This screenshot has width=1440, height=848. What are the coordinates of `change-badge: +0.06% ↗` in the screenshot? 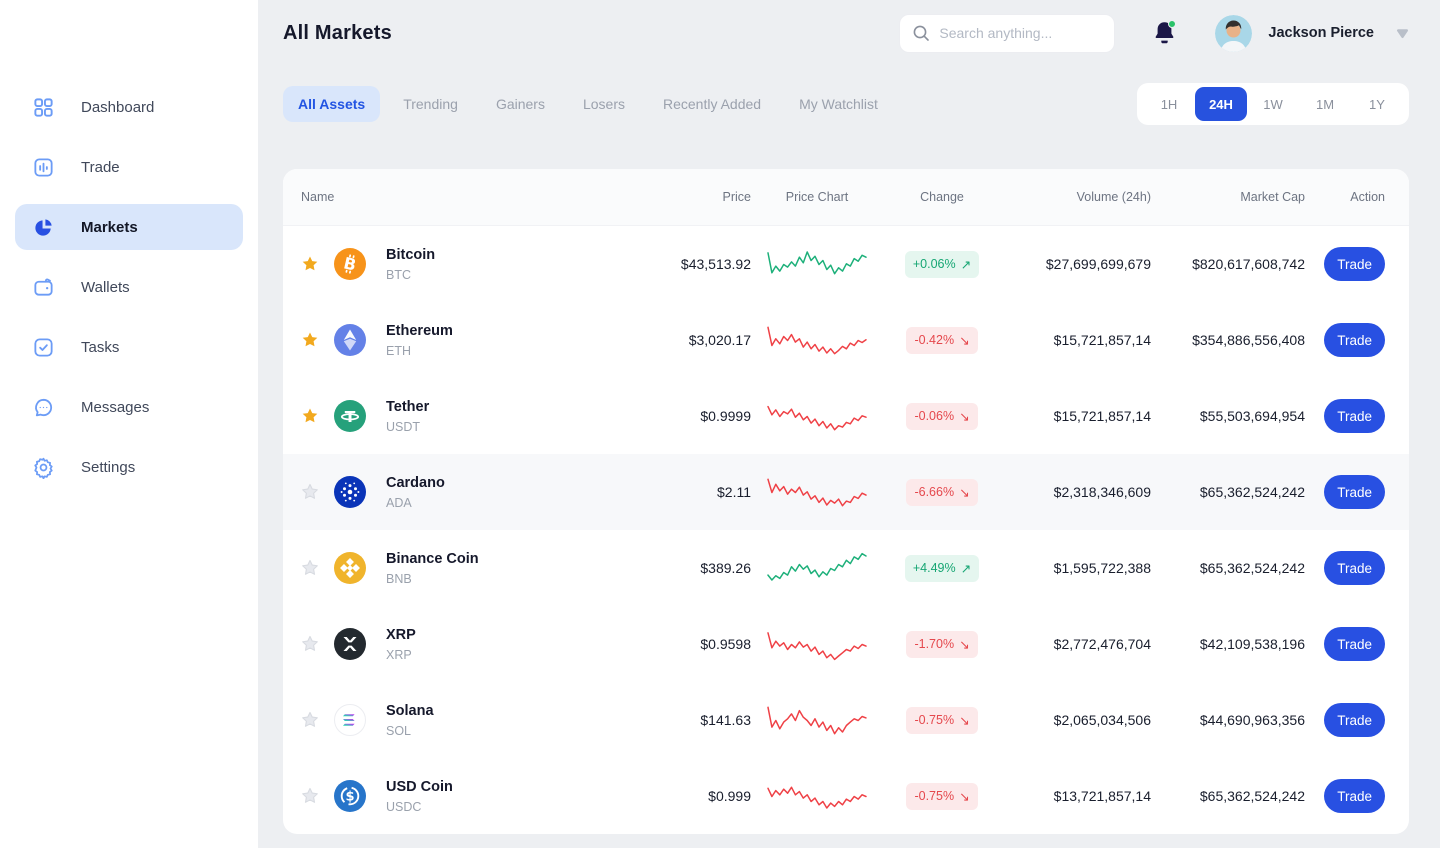 It's located at (942, 264).